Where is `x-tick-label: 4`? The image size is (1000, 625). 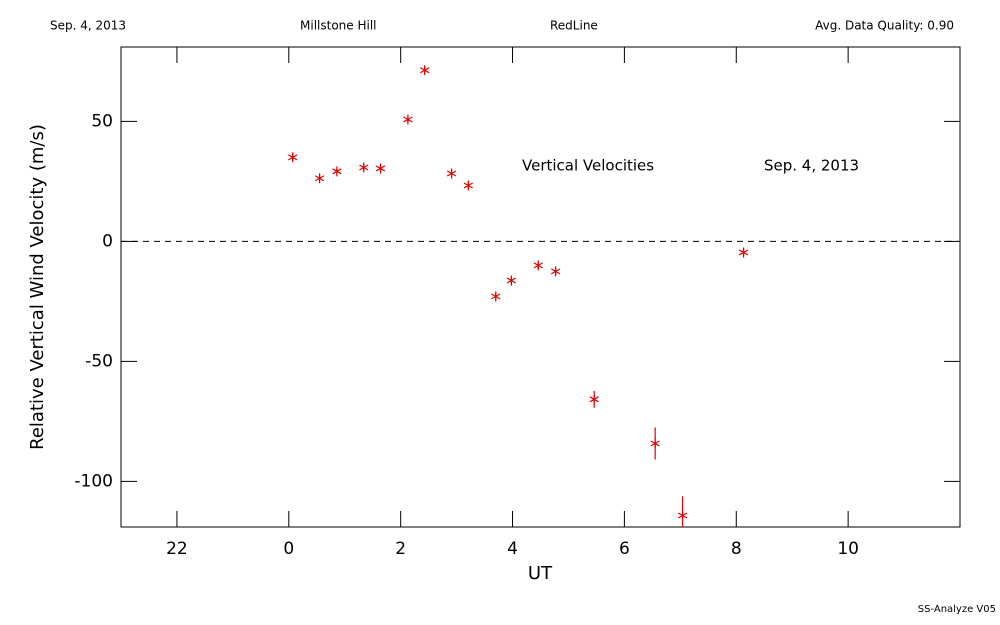 x-tick-label: 4 is located at coordinates (512, 549).